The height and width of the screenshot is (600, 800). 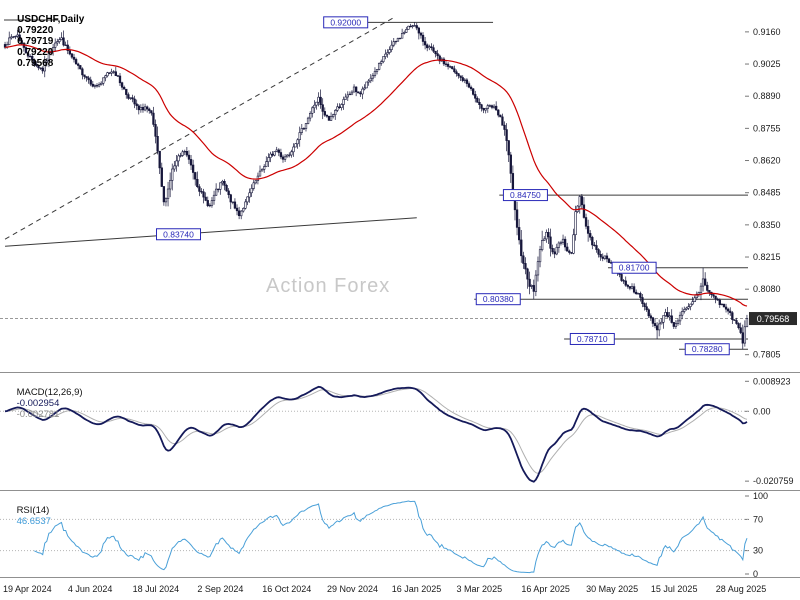 What do you see at coordinates (758, 551) in the screenshot?
I see `rsi-axis-label: 30` at bounding box center [758, 551].